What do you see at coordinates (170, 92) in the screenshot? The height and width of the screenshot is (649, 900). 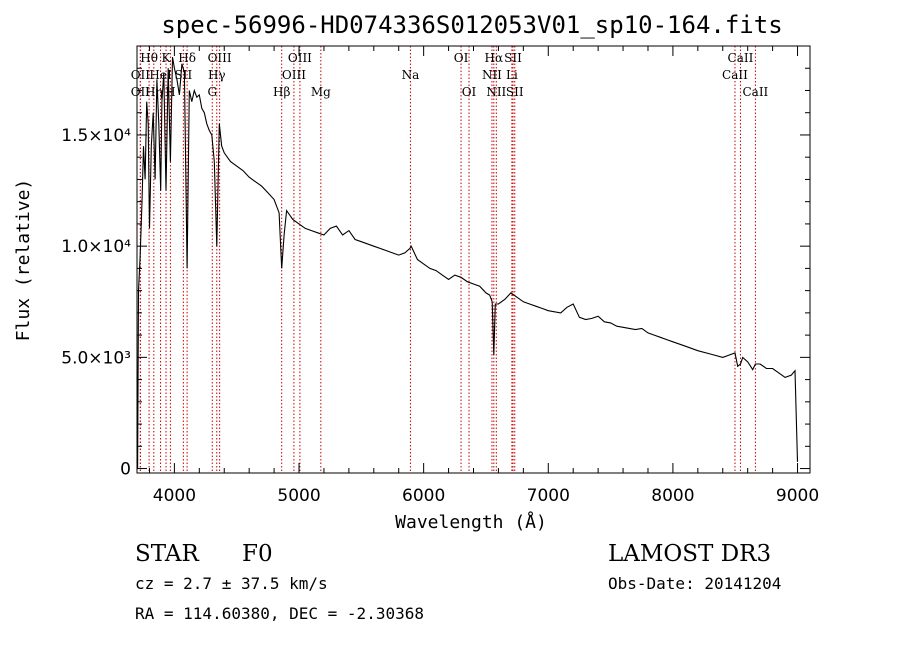 I see `line-label-h: H` at bounding box center [170, 92].